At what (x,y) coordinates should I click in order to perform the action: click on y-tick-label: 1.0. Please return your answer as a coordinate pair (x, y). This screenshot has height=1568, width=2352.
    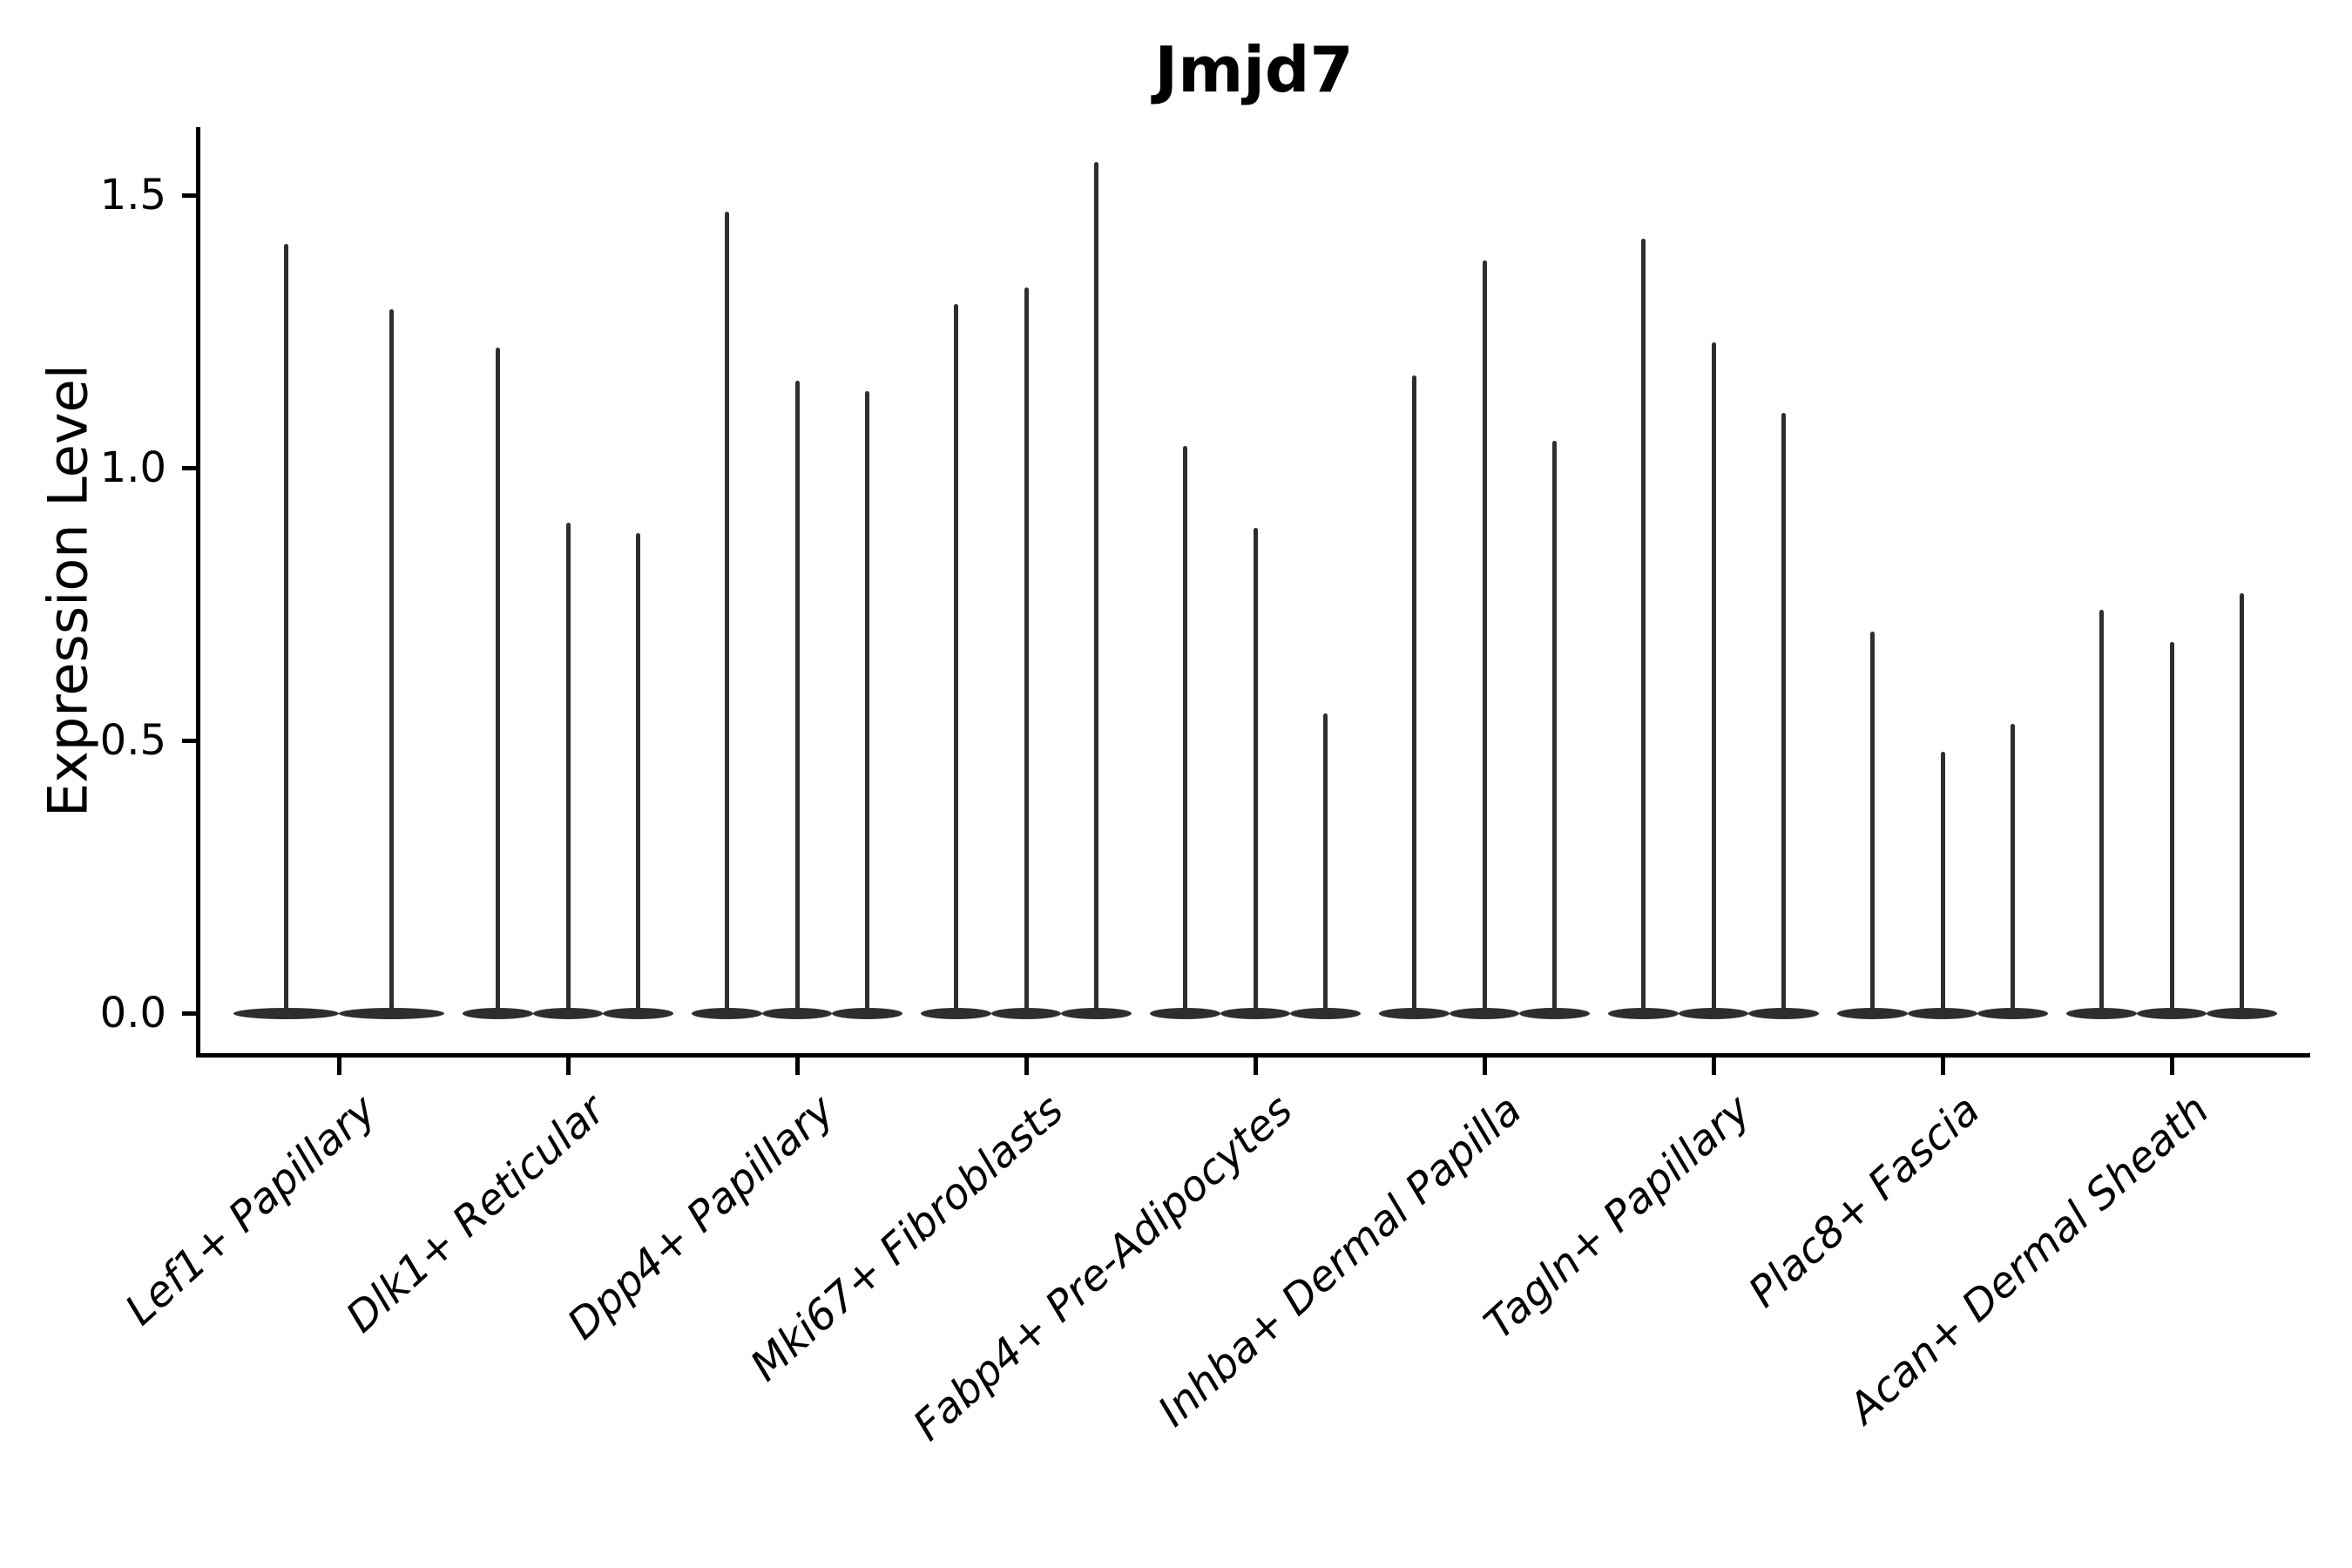
    Looking at the image, I should click on (132, 467).